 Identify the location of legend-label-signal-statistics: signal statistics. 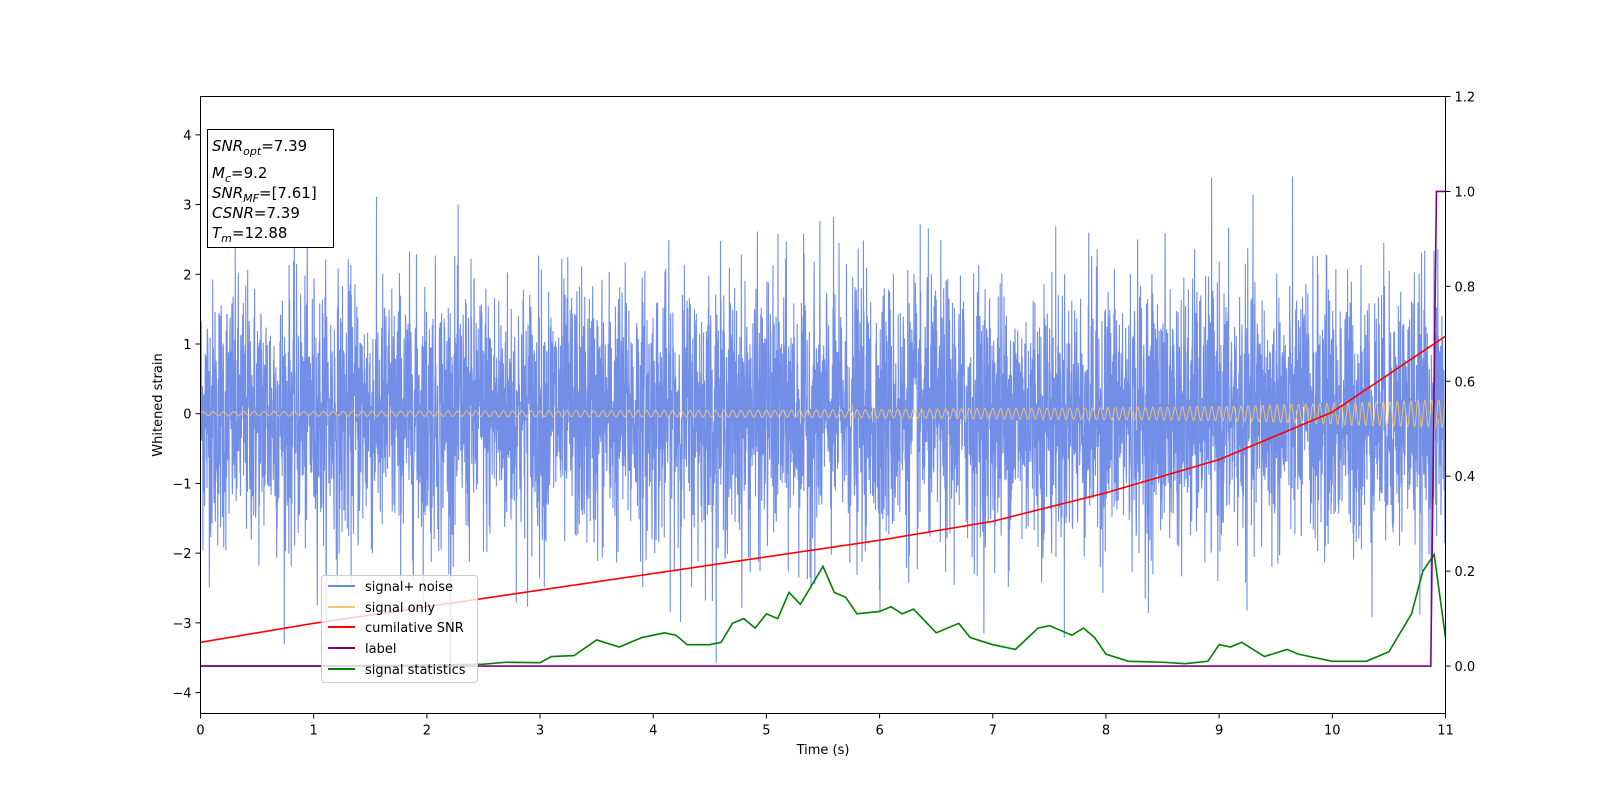
(415, 670).